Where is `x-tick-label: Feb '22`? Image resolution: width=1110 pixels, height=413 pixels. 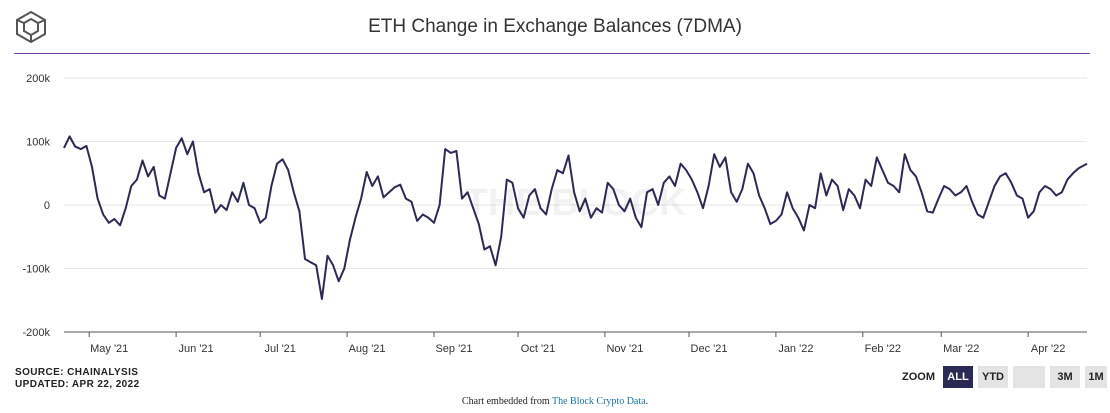 x-tick-label: Feb '22 is located at coordinates (883, 349).